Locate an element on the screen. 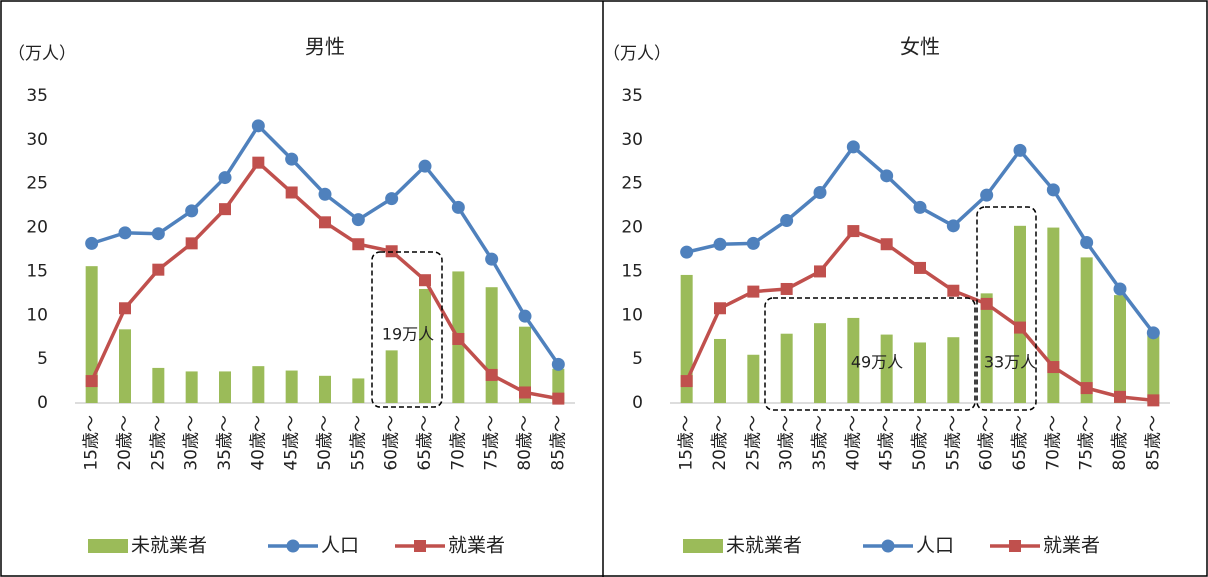 The width and height of the screenshot is (1208, 577). y-tick-label: 20 is located at coordinates (37, 228).